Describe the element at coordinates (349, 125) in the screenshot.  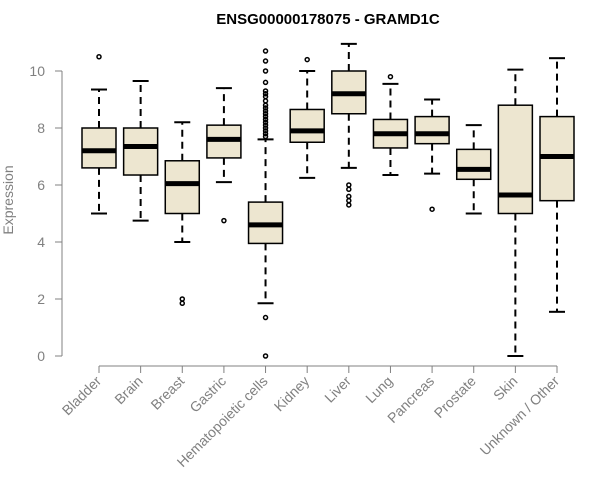
I see `box-liver` at that location.